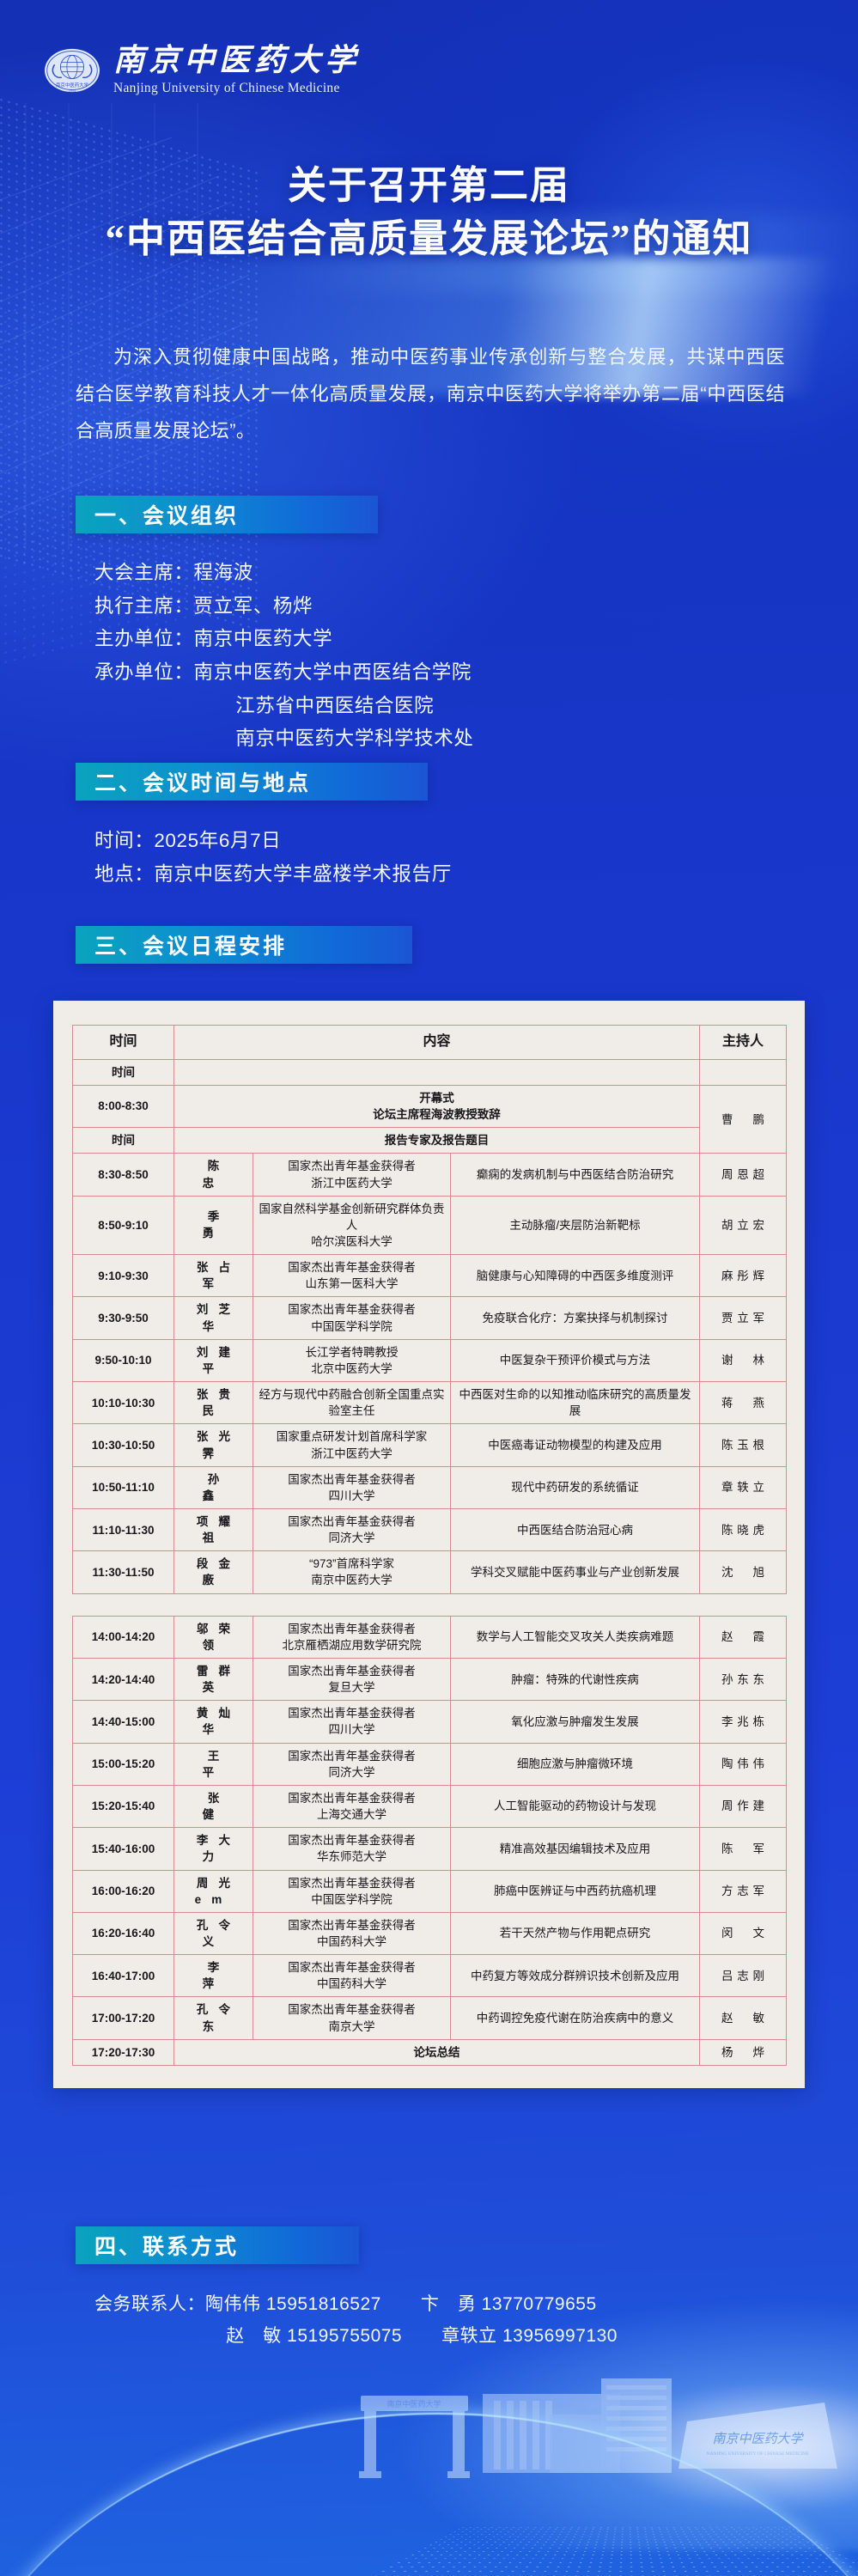  What do you see at coordinates (263, 639) in the screenshot?
I see `org-host-unit-value: 南京中医药大学` at bounding box center [263, 639].